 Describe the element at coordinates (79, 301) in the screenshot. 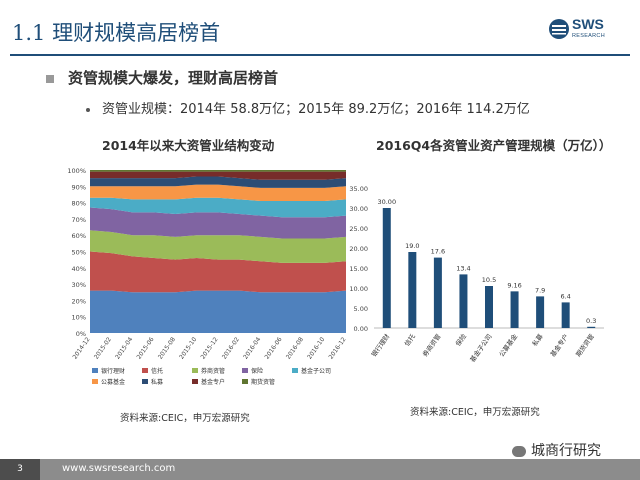

I see `y-tick-label: 20%` at that location.